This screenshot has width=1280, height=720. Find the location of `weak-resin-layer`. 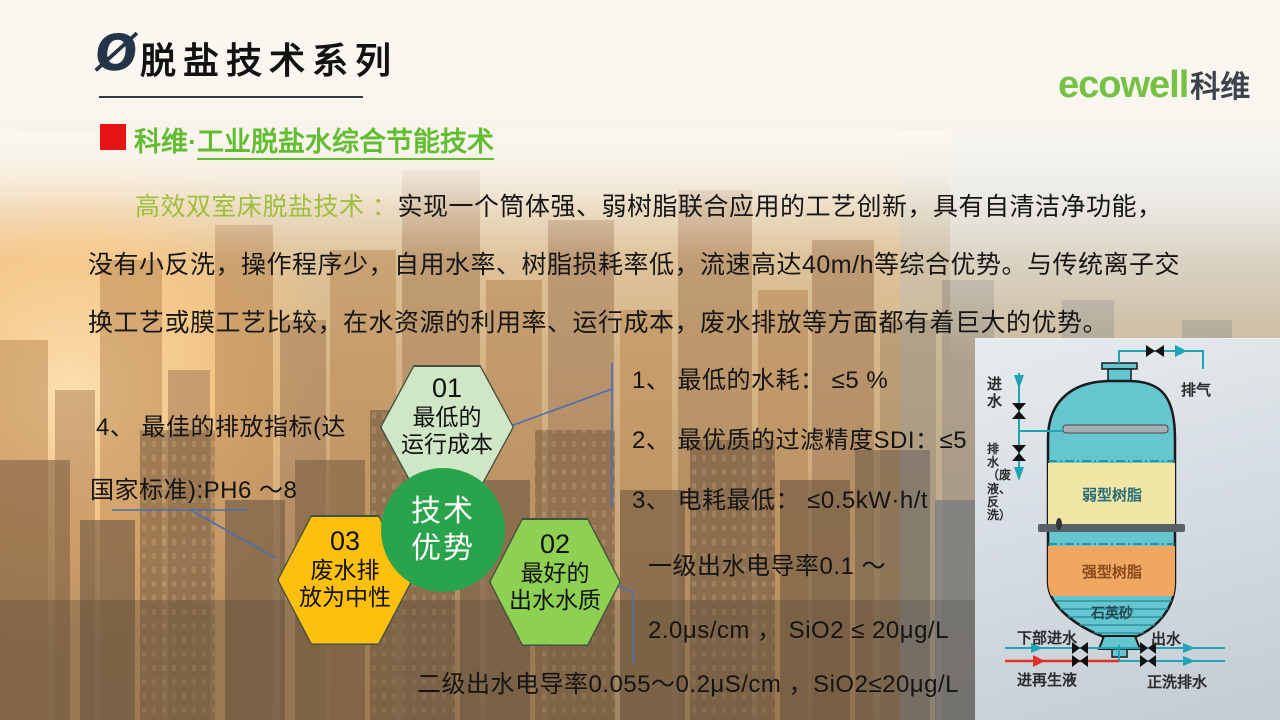

weak-resin-layer is located at coordinates (1111, 493).